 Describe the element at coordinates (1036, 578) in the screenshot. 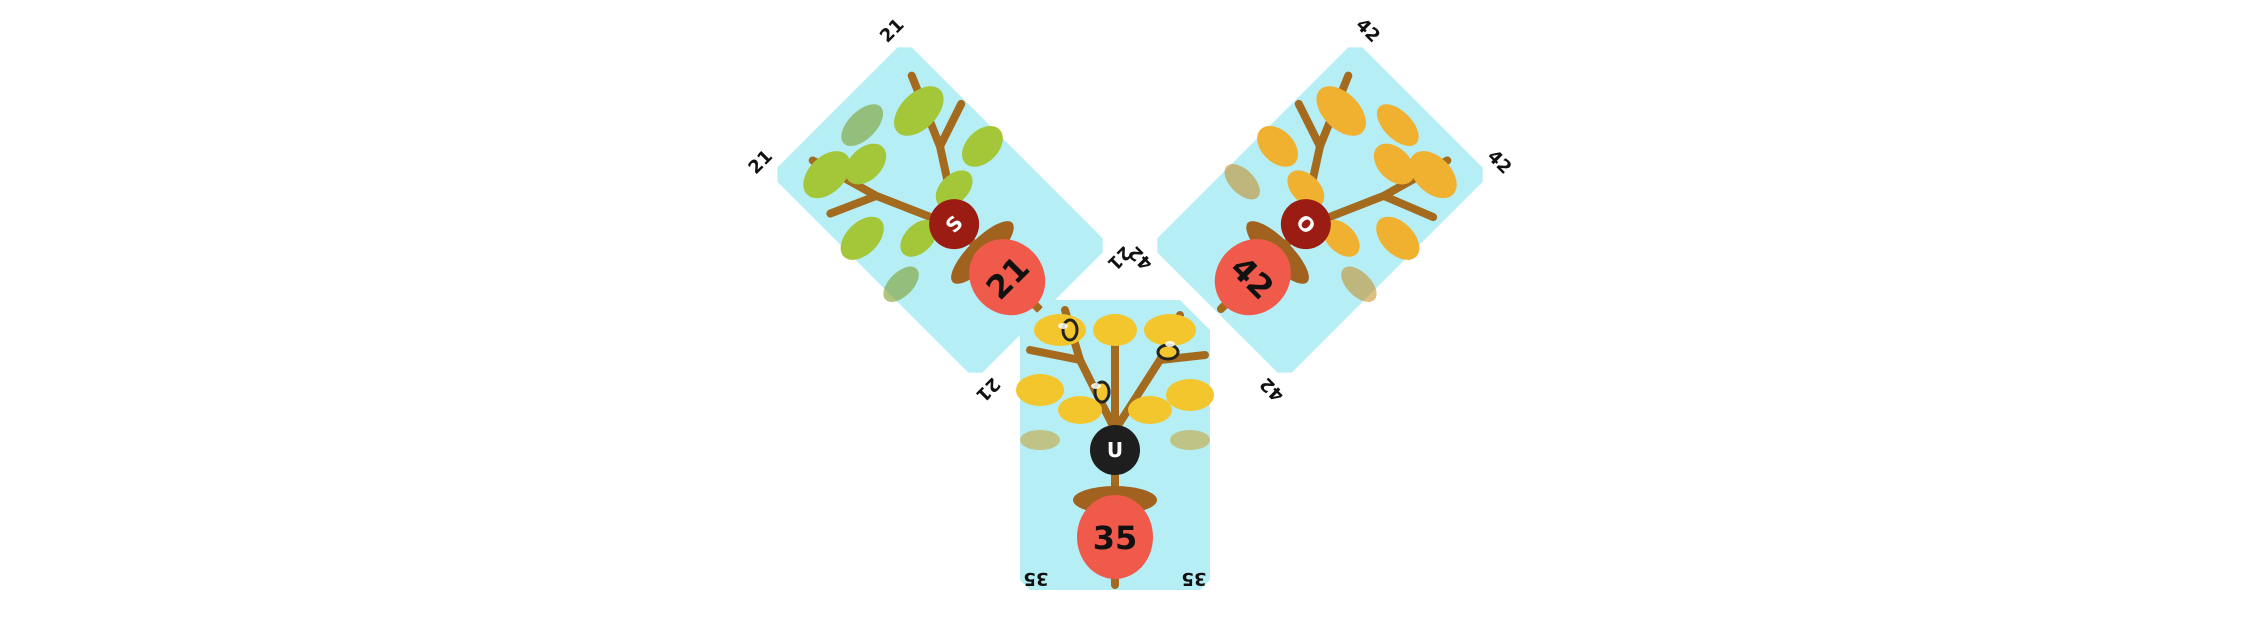

I see `tile-35-corner-bottom-left: 35` at that location.